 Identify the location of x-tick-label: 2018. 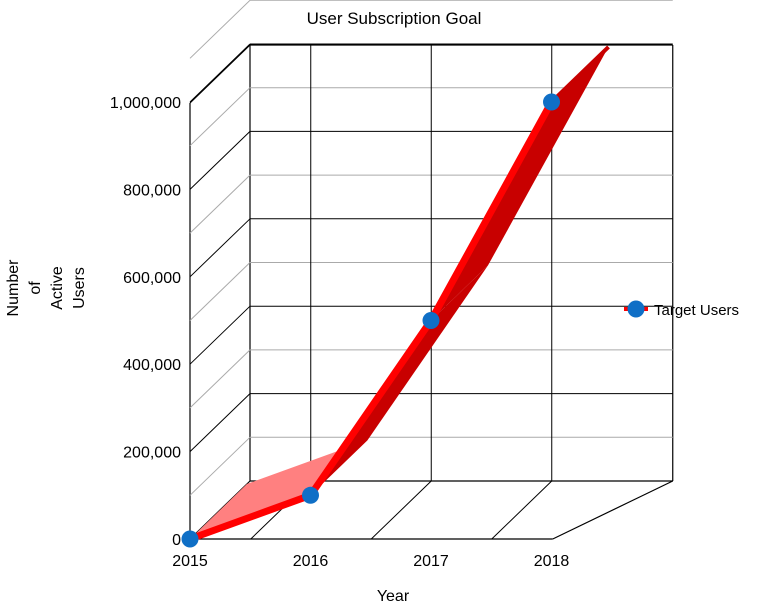
(552, 561).